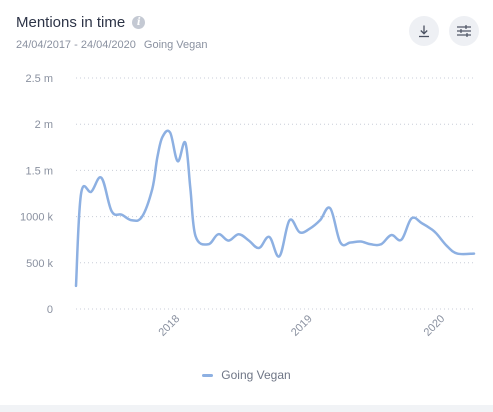  What do you see at coordinates (39, 79) in the screenshot?
I see `y-tick-label: 2.5 m` at bounding box center [39, 79].